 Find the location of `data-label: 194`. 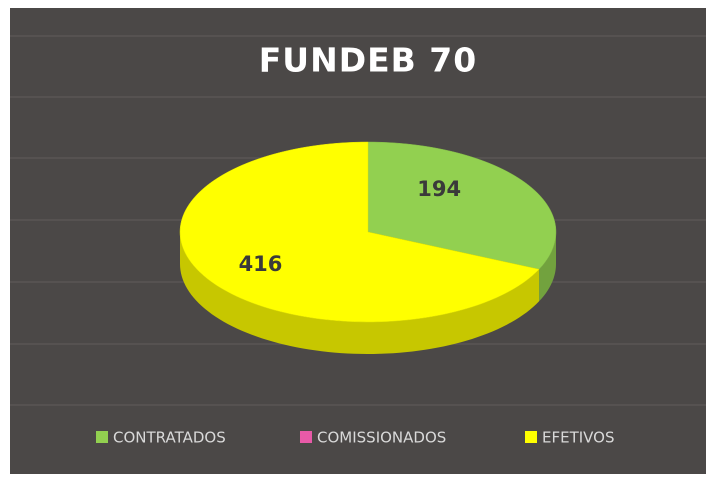

data-label: 194 is located at coordinates (439, 189).